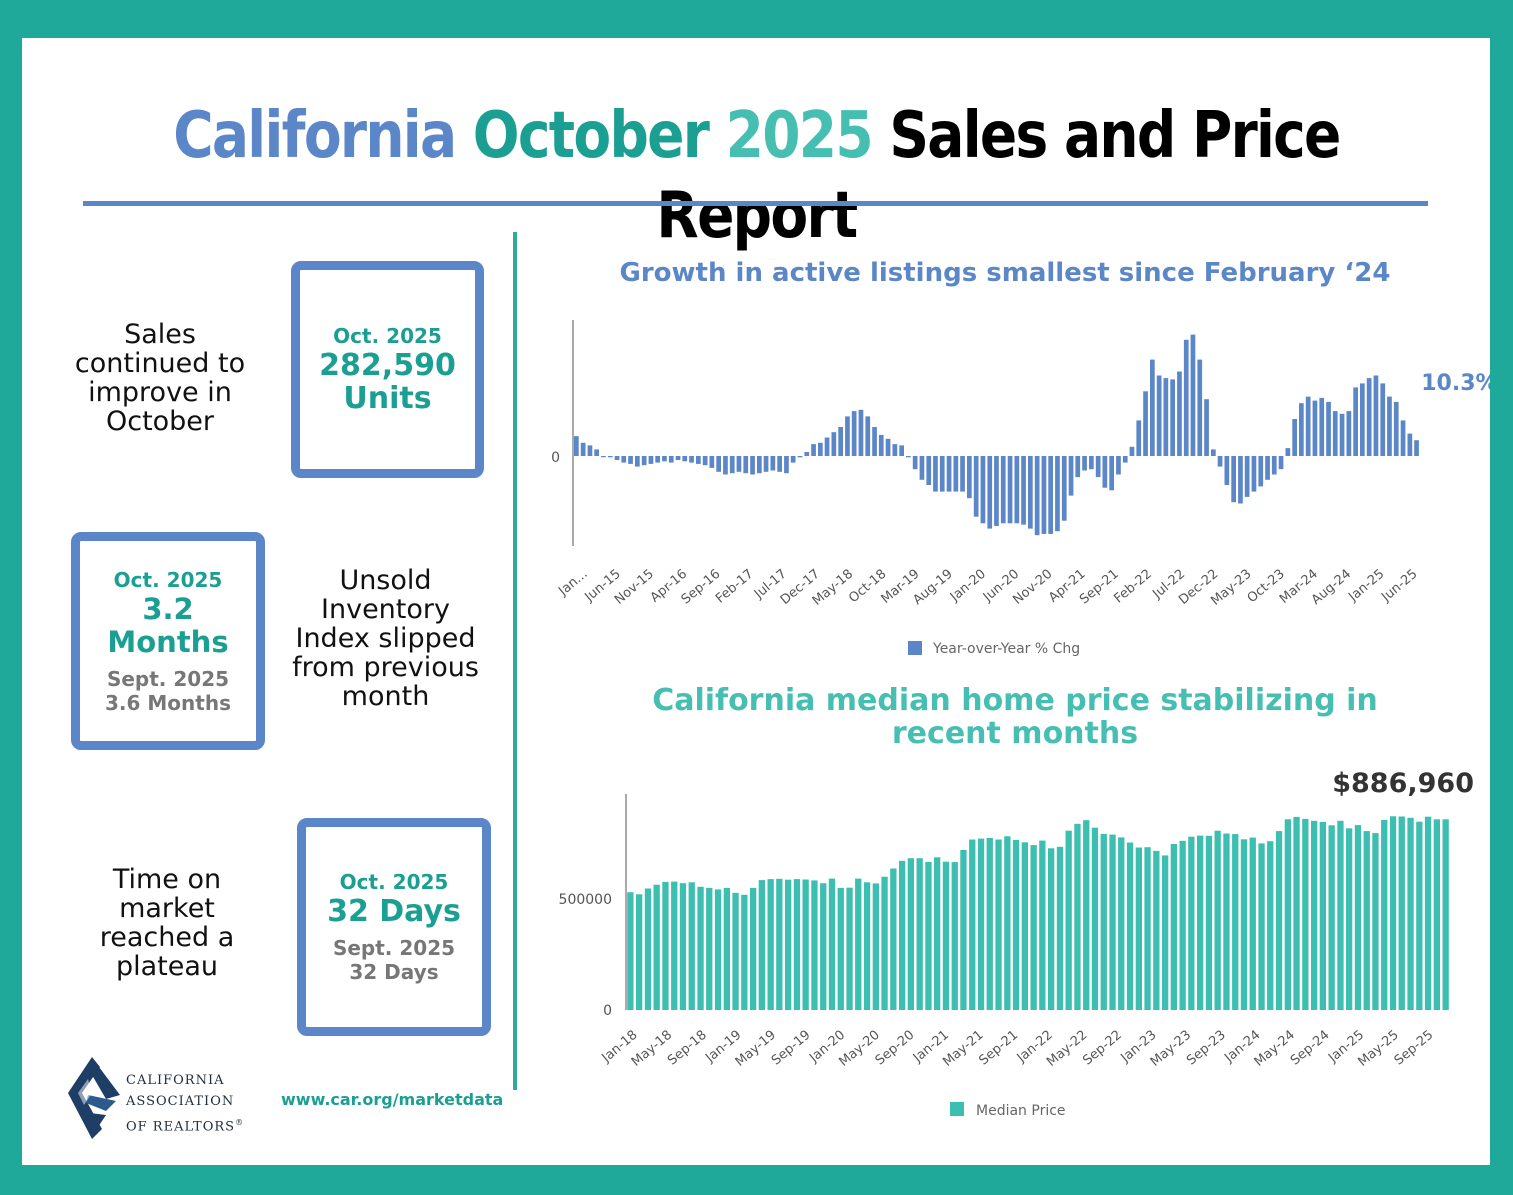 Image resolution: width=1513 pixels, height=1195 pixels. I want to click on chart1-legend-label: Year-over-Year % Chg, so click(1006, 649).